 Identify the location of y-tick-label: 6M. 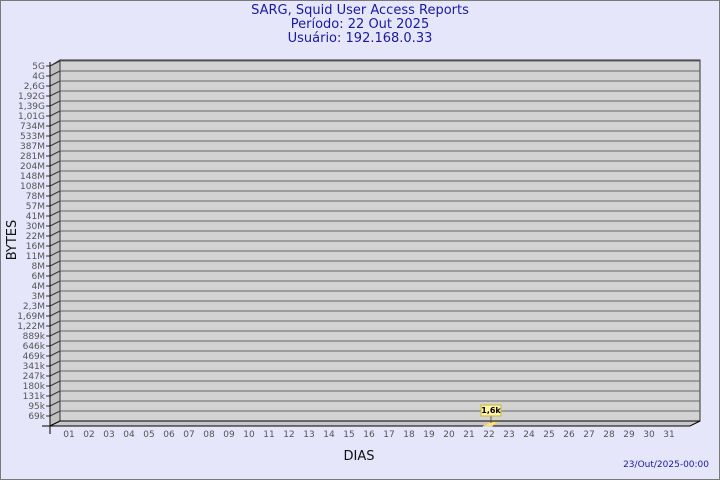
(39, 277).